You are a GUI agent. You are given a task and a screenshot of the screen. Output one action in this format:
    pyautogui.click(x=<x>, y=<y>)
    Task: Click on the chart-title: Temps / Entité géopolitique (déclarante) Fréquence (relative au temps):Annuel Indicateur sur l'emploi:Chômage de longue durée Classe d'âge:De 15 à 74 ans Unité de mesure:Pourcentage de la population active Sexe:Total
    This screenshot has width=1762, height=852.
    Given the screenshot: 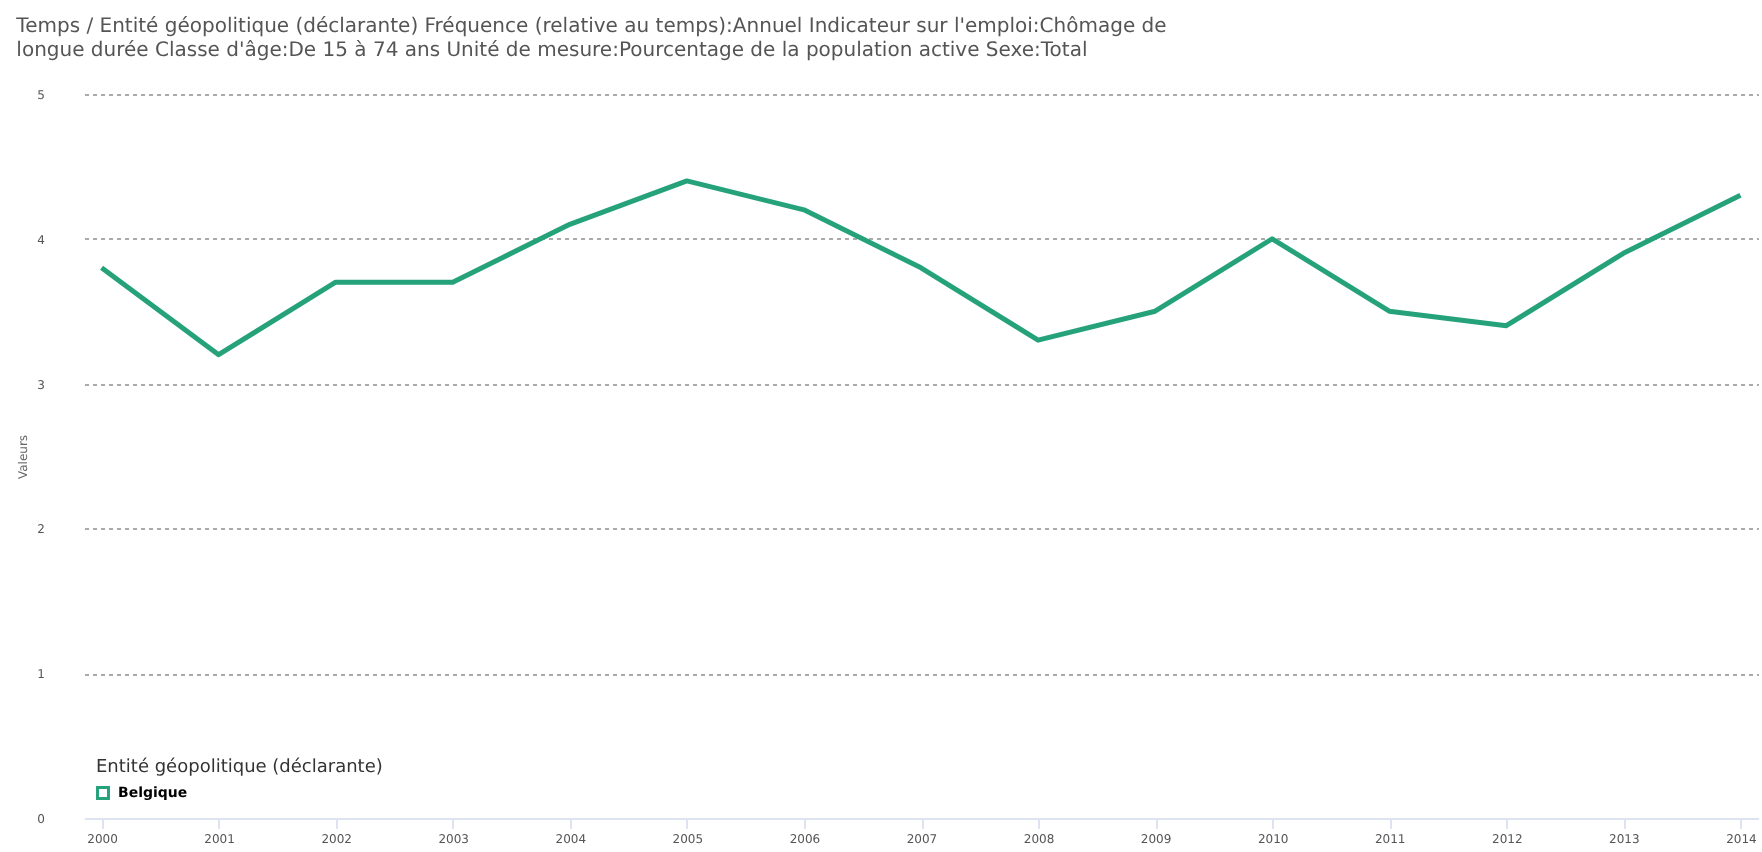 What is the action you would take?
    pyautogui.click(x=590, y=39)
    